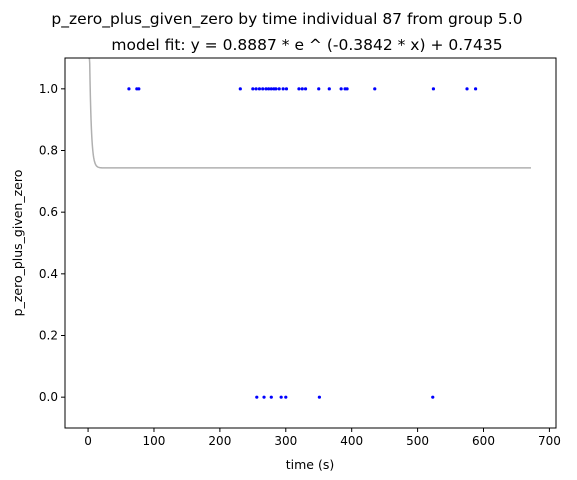 The height and width of the screenshot is (480, 577). What do you see at coordinates (17, 243) in the screenshot?
I see `y-axis-label: p_zero_plus_given_zero` at bounding box center [17, 243].